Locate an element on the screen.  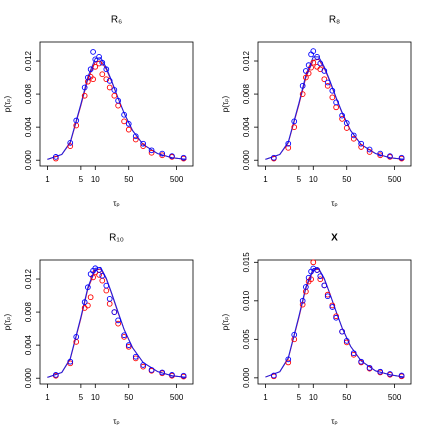
y-tick-label: 0.010 is located at coordinates (246, 300).